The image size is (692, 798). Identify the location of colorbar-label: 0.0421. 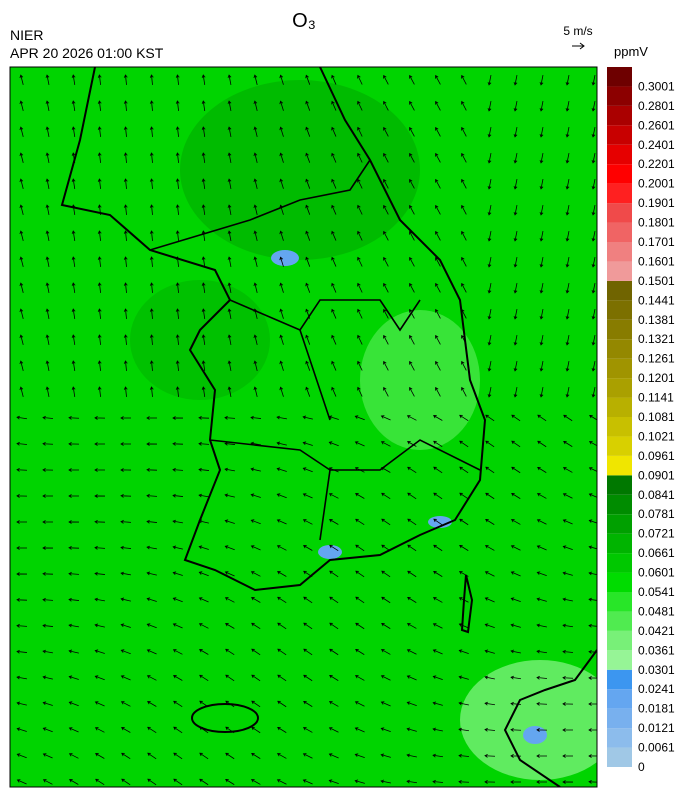
(656, 631).